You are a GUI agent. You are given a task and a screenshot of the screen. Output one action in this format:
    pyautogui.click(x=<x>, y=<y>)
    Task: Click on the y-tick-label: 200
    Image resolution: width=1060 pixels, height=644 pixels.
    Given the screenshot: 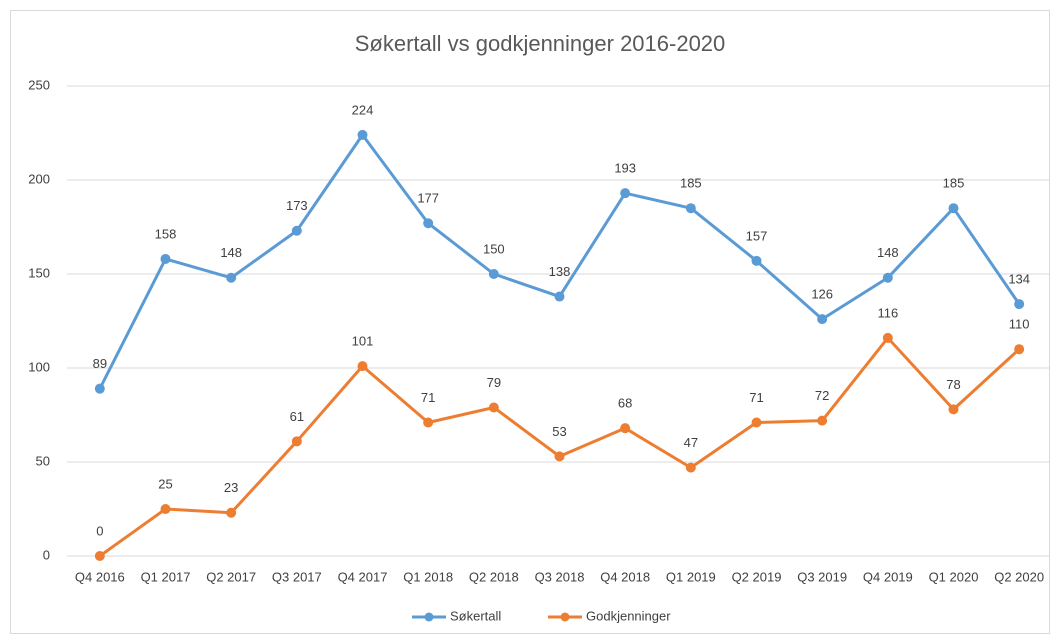 What is the action you would take?
    pyautogui.click(x=39, y=178)
    